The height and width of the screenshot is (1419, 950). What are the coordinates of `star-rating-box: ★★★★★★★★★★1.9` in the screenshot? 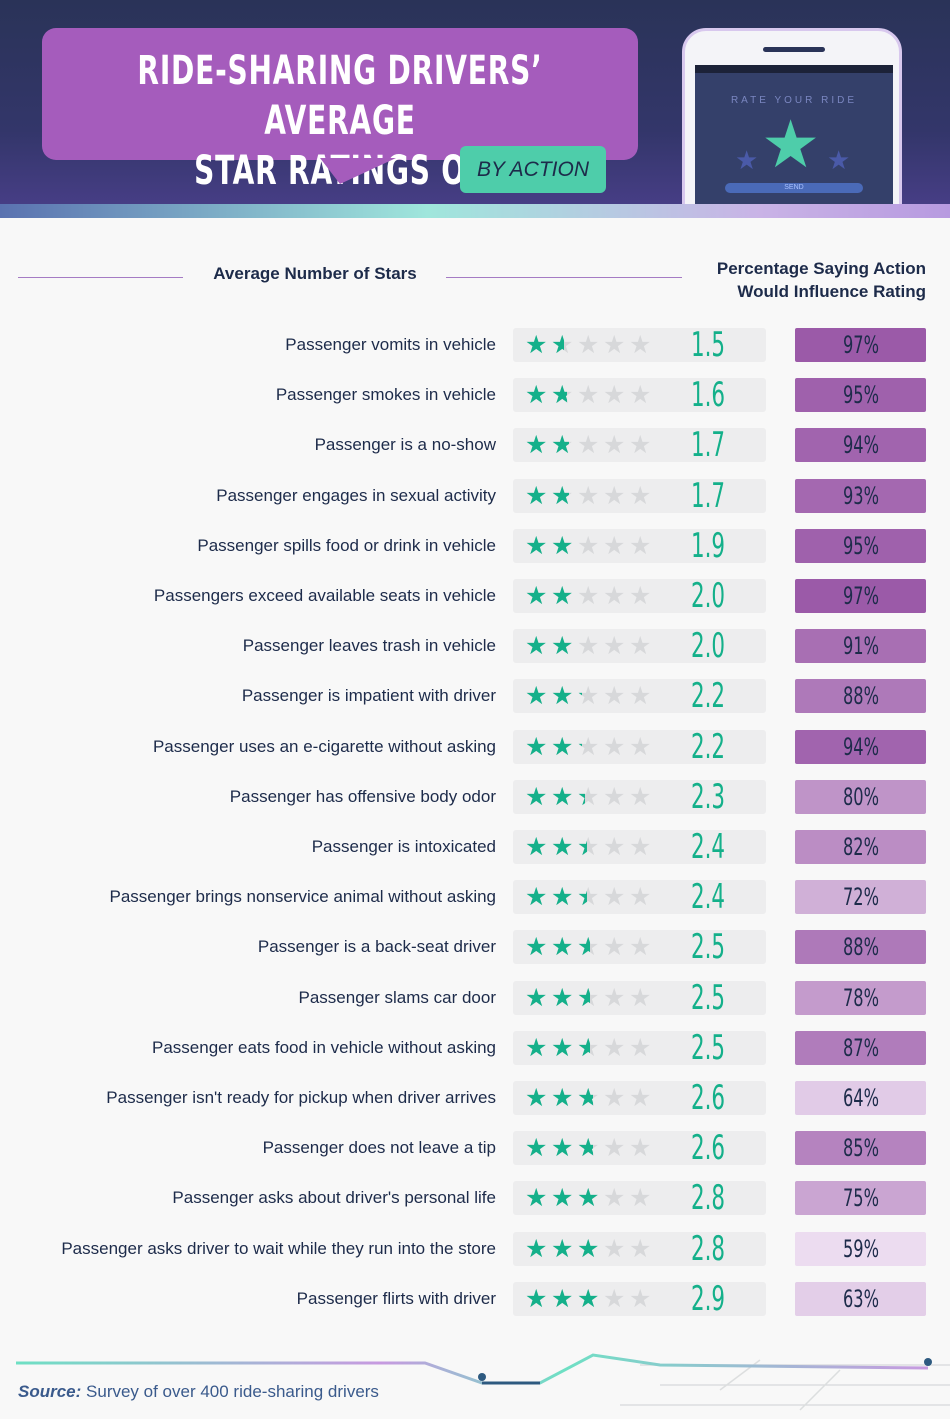 It's located at (639, 546).